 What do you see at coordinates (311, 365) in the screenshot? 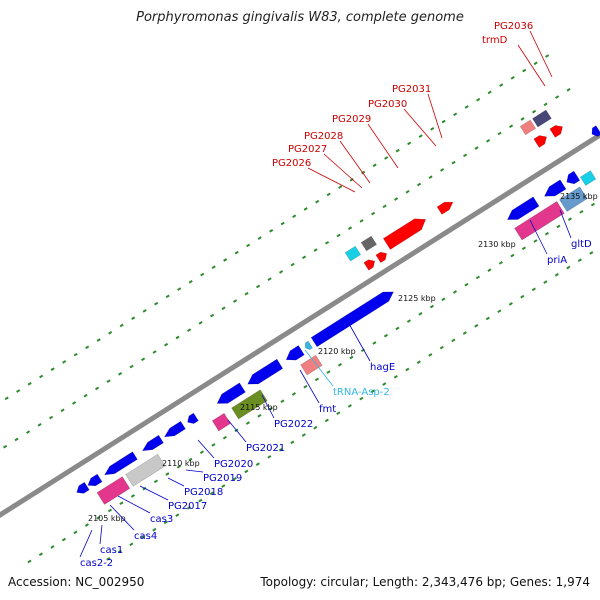
I see `gene-salmon-block` at bounding box center [311, 365].